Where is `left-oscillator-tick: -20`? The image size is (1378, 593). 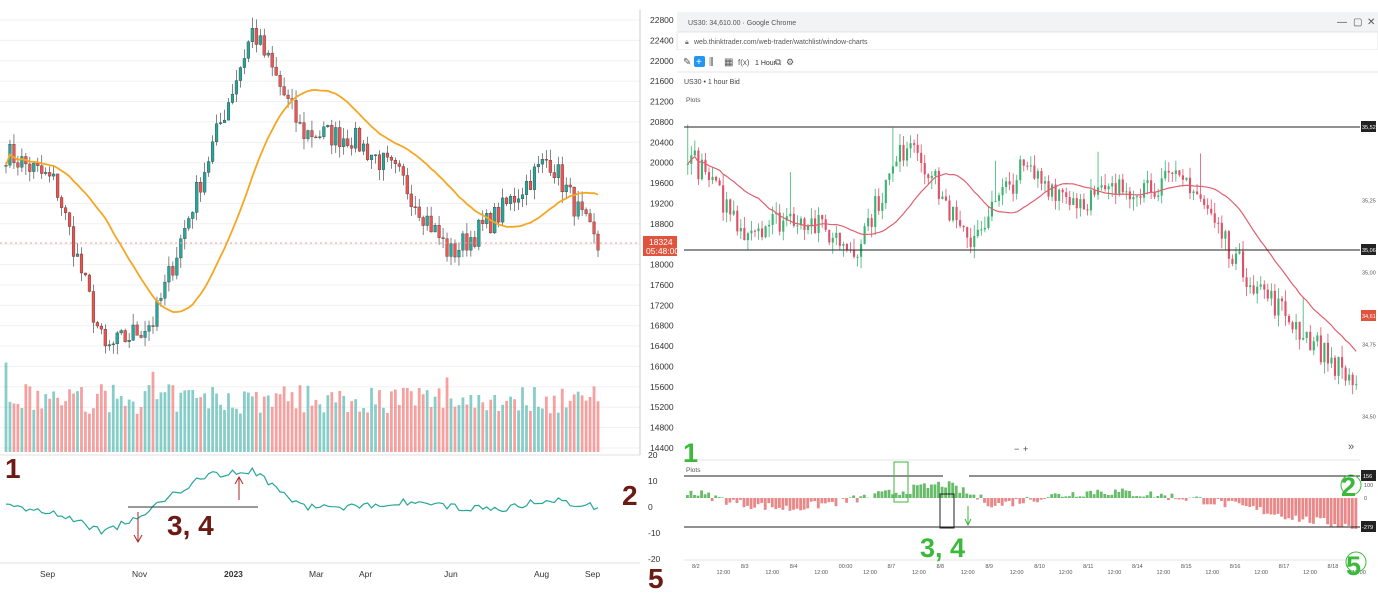 left-oscillator-tick: -20 is located at coordinates (654, 559).